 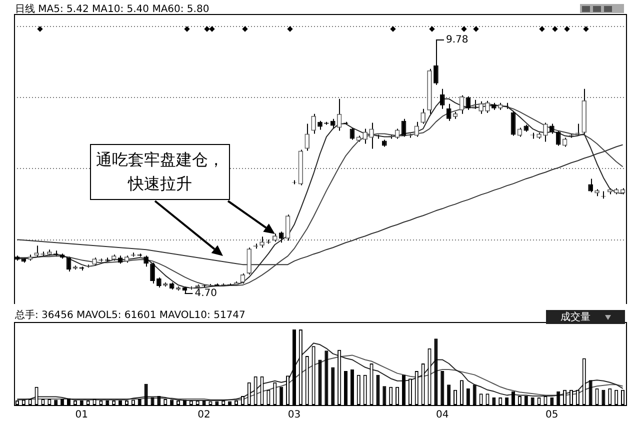 I want to click on text: 成交量, so click(x=575, y=317).